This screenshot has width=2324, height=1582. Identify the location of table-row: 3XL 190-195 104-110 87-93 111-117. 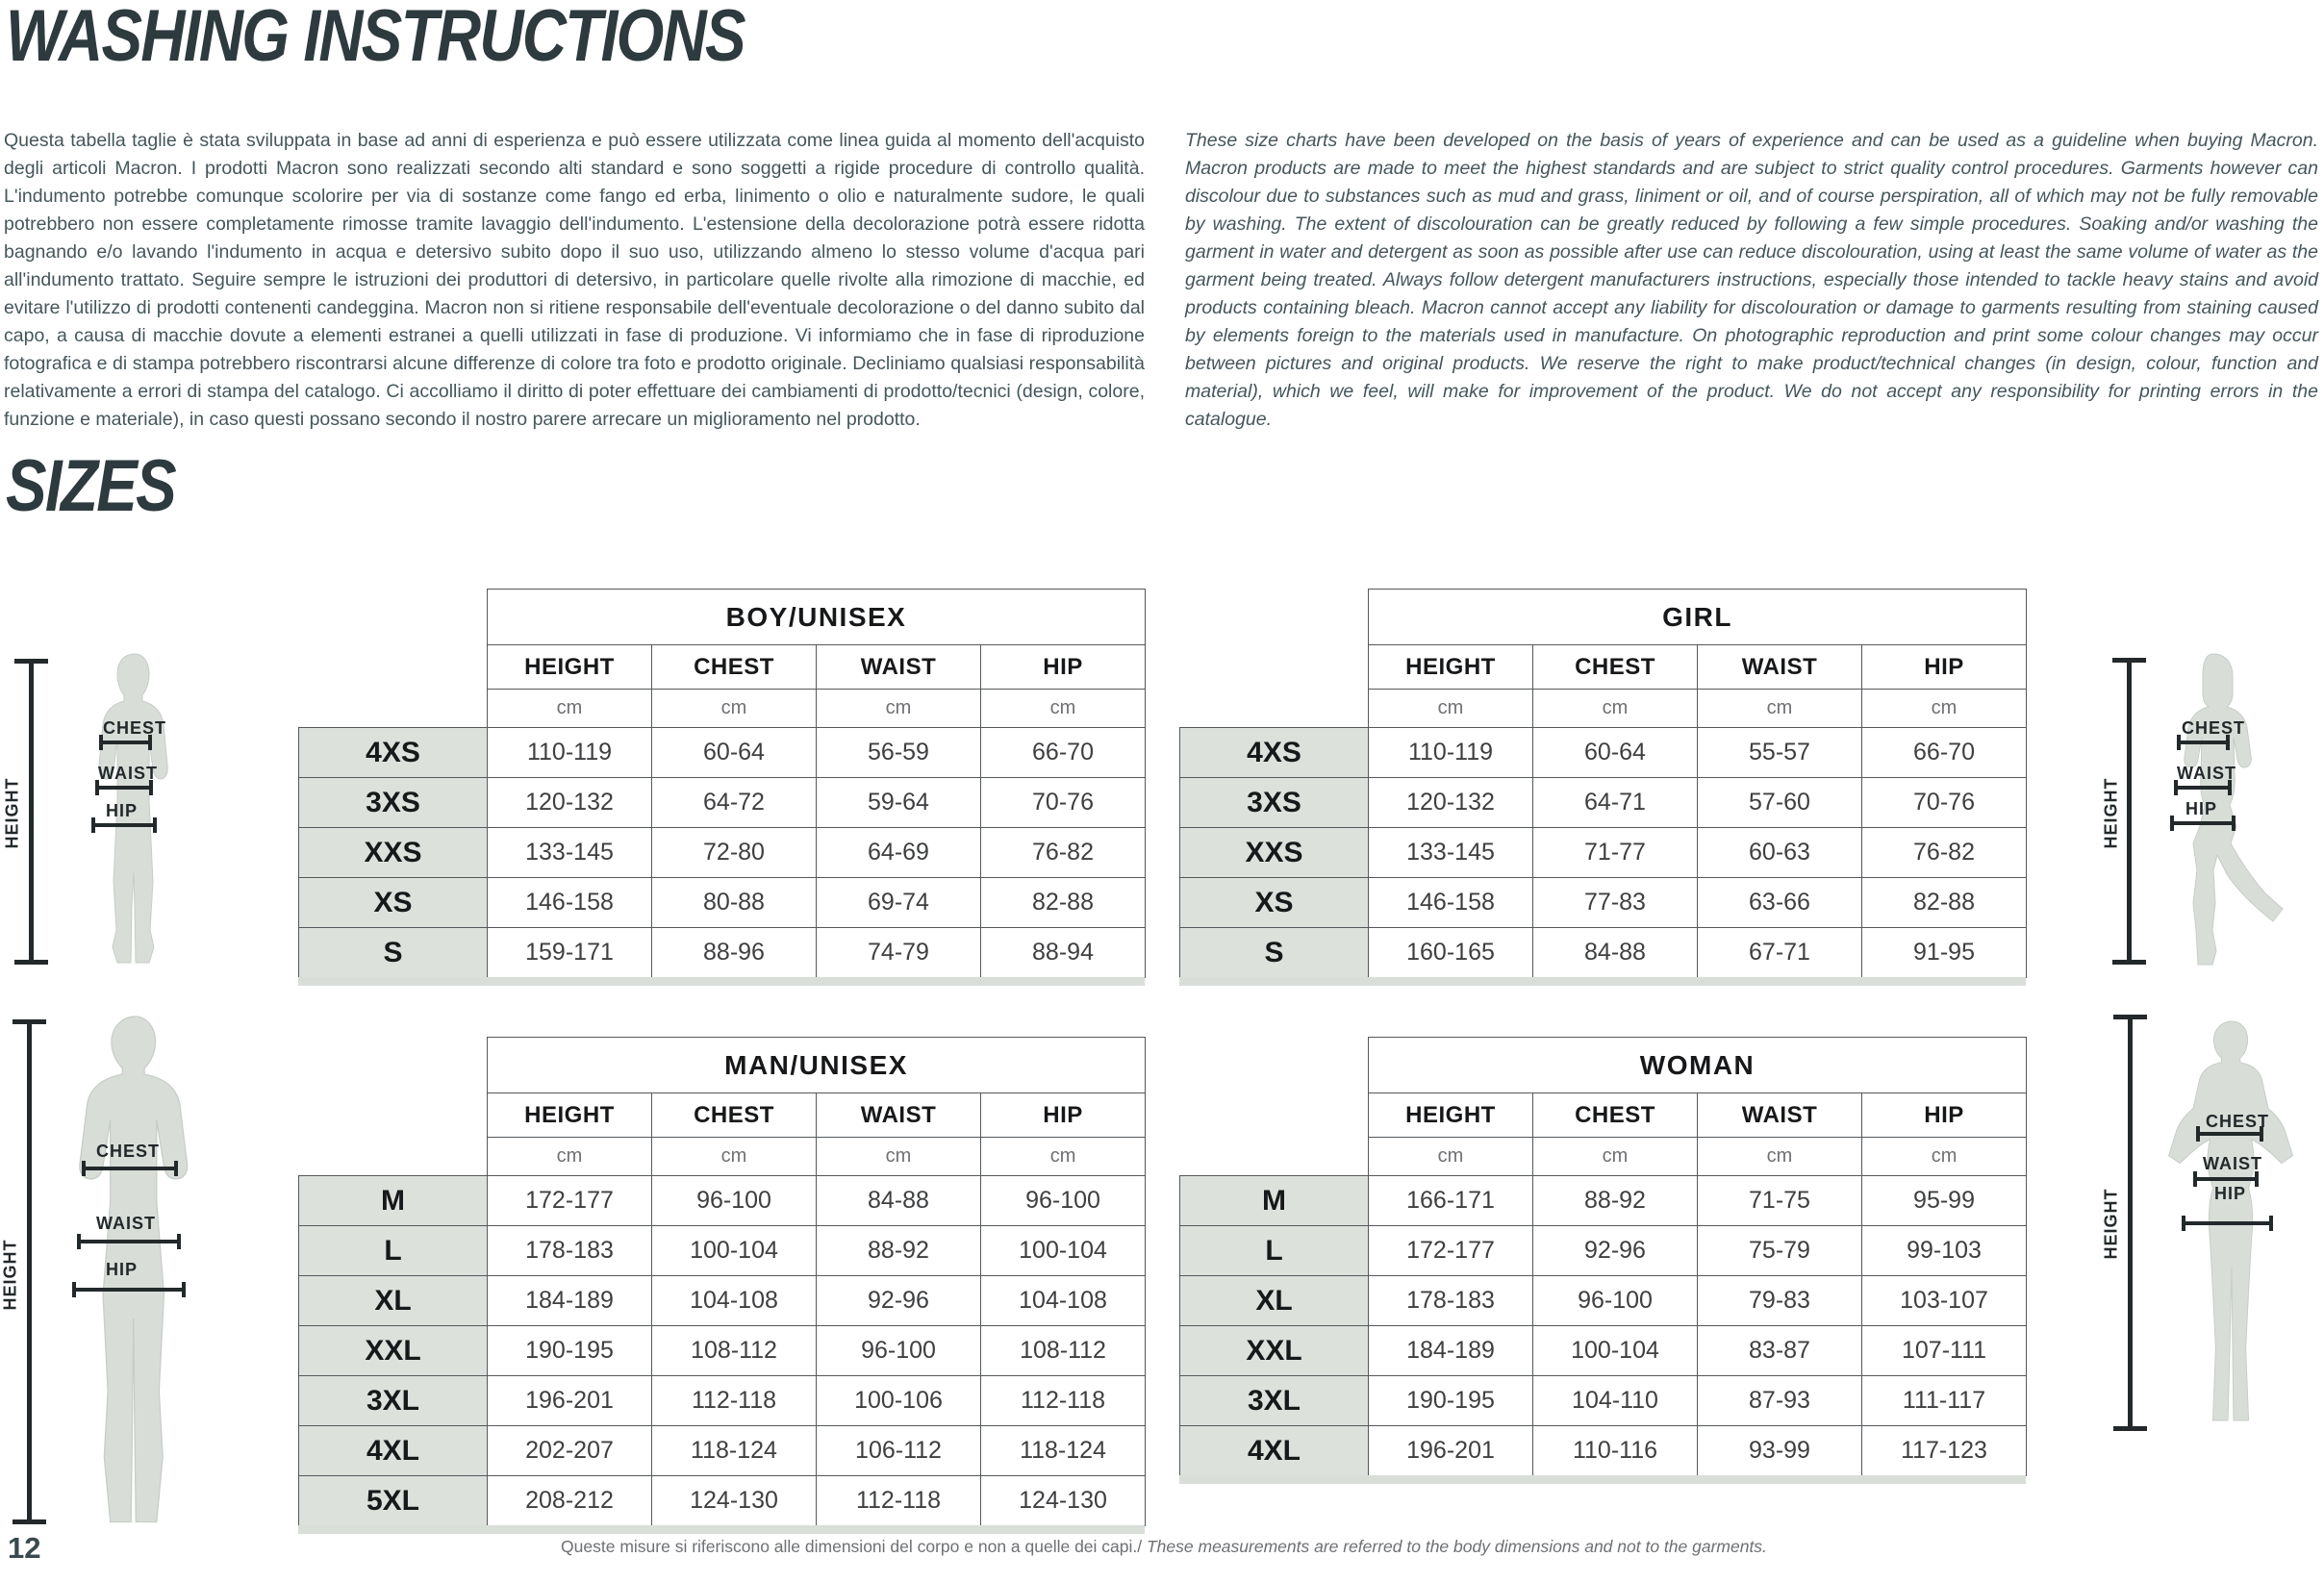
(1603, 1400).